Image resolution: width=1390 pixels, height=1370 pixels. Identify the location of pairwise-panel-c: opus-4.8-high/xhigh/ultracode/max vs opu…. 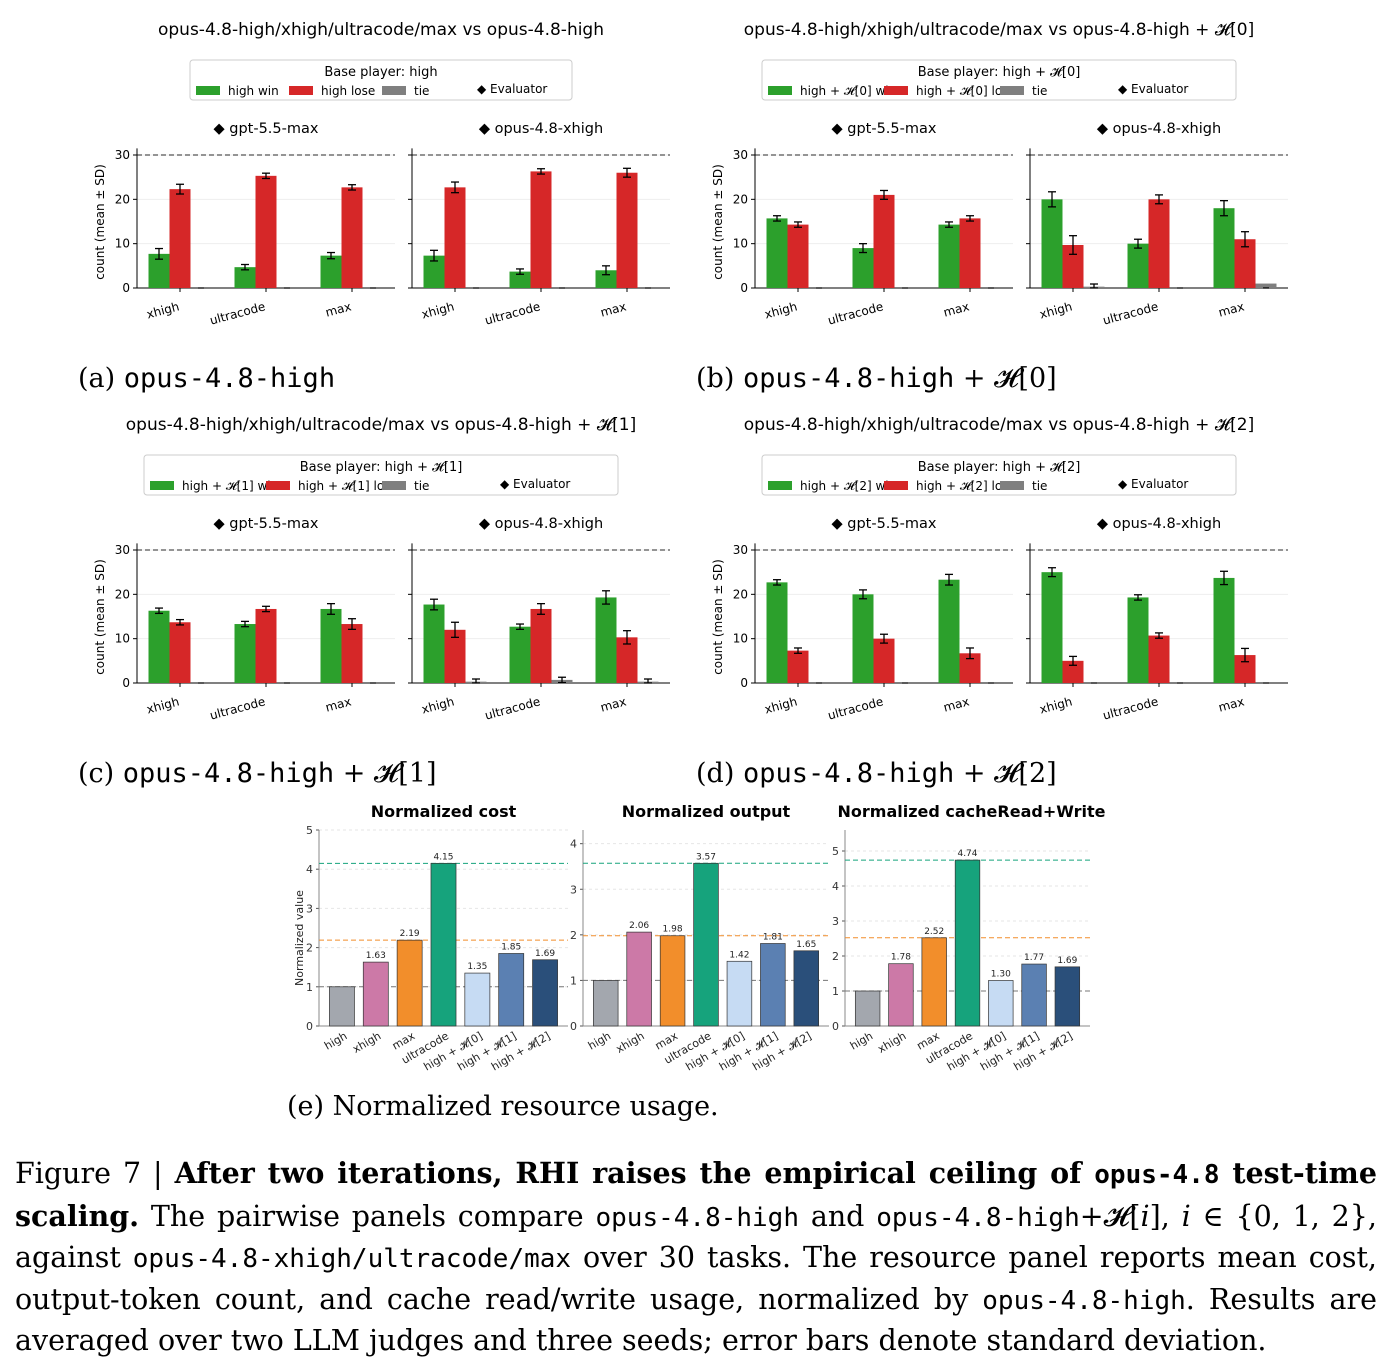
(374, 602).